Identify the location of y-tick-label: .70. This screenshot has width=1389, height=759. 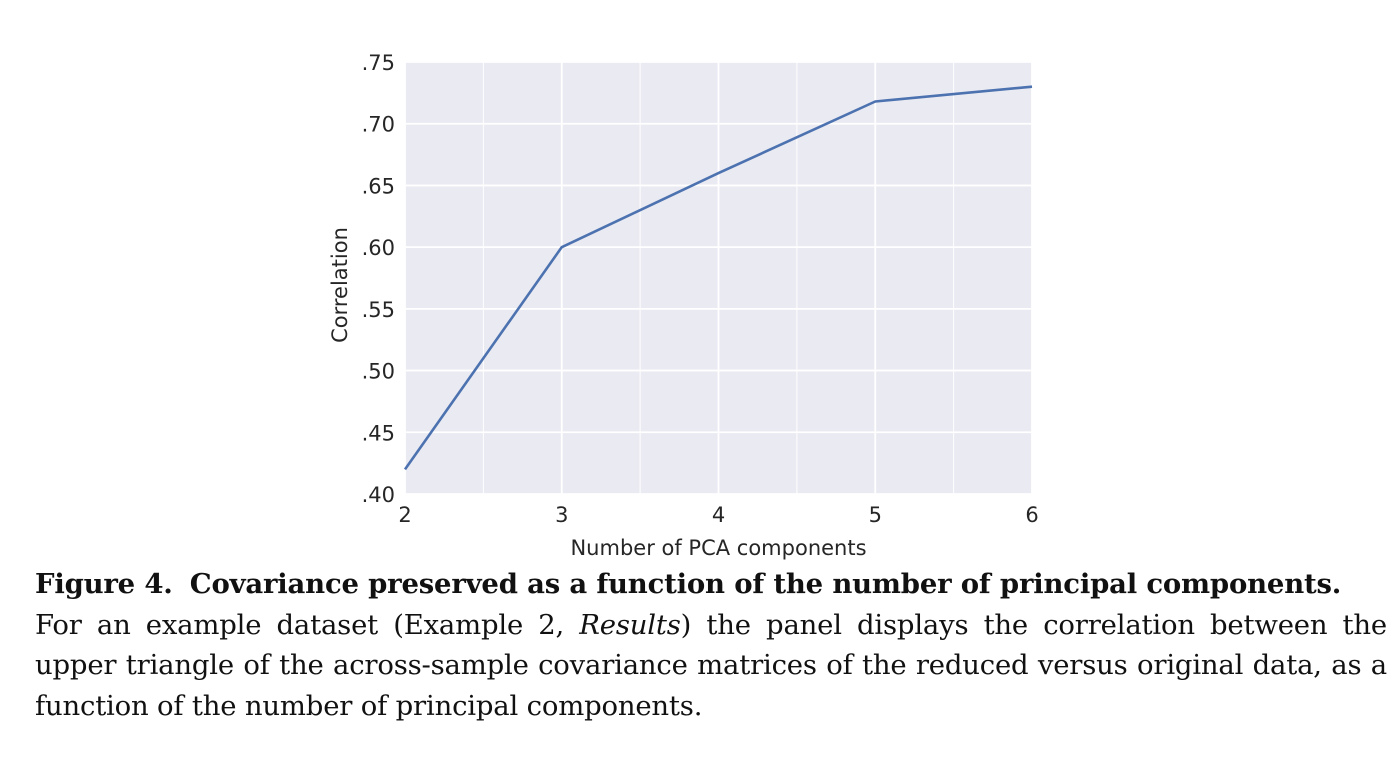
(378, 125).